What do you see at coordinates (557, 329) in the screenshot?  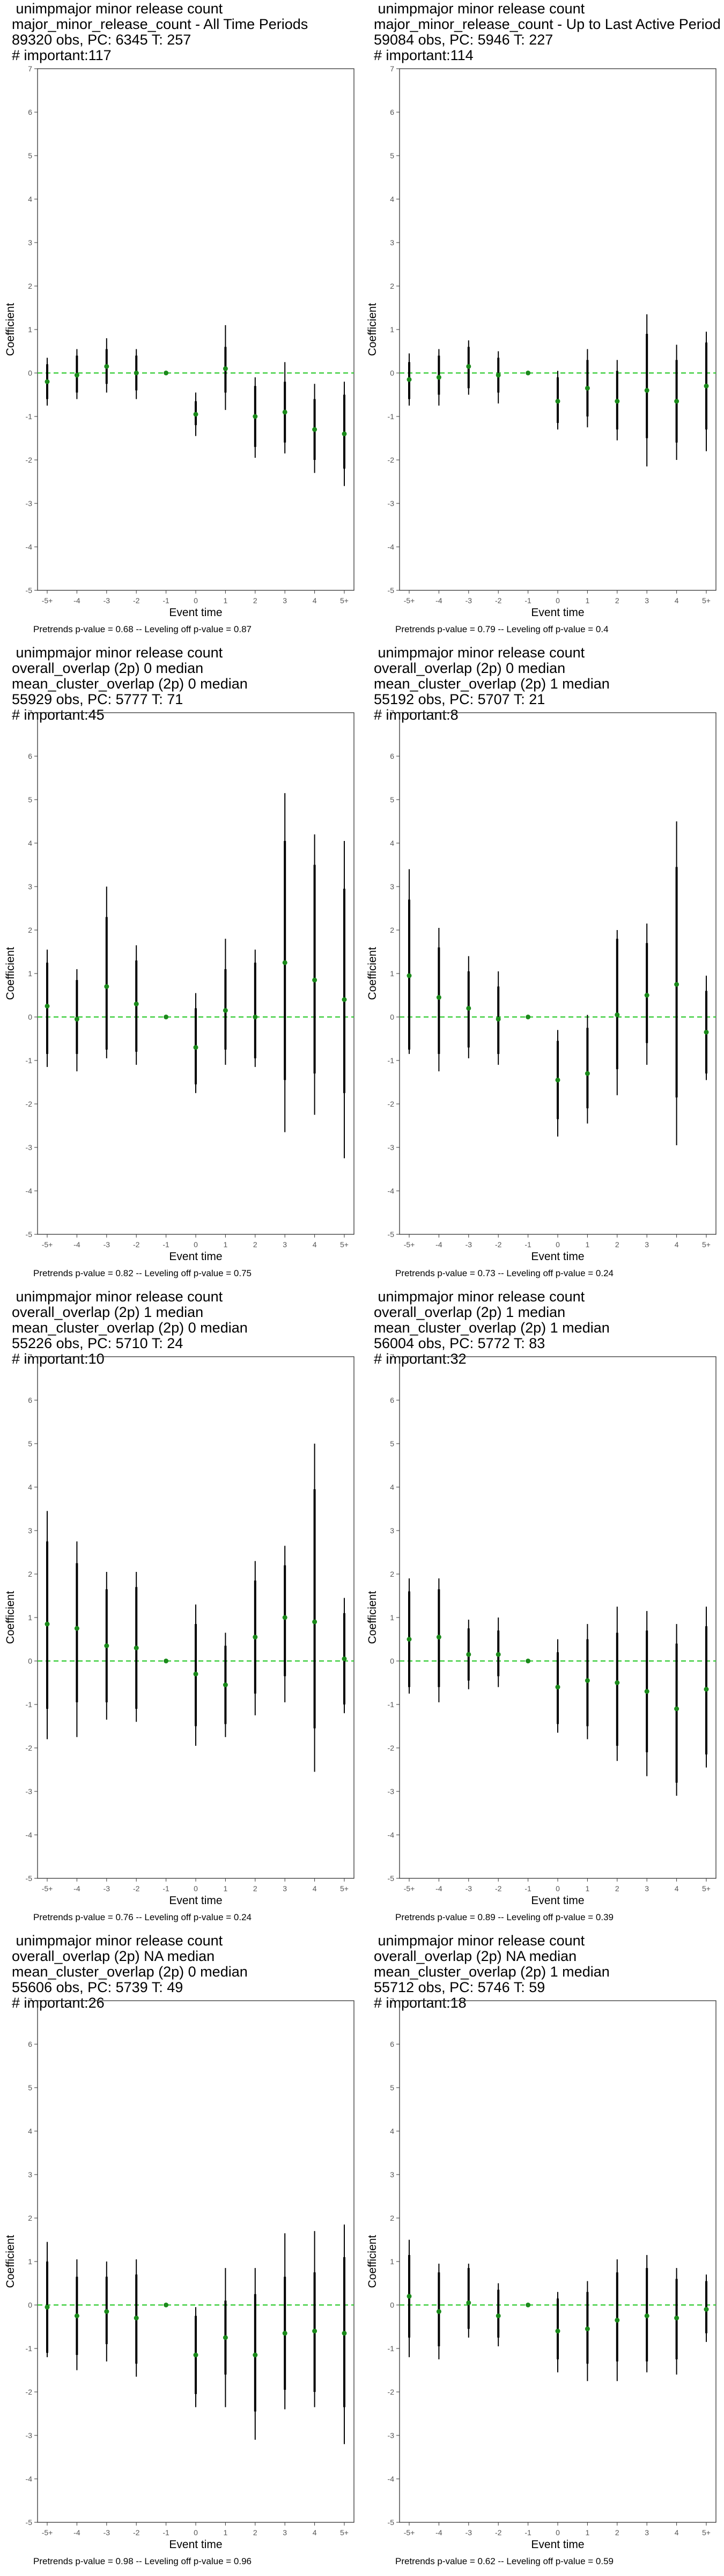 I see `plot-frame` at bounding box center [557, 329].